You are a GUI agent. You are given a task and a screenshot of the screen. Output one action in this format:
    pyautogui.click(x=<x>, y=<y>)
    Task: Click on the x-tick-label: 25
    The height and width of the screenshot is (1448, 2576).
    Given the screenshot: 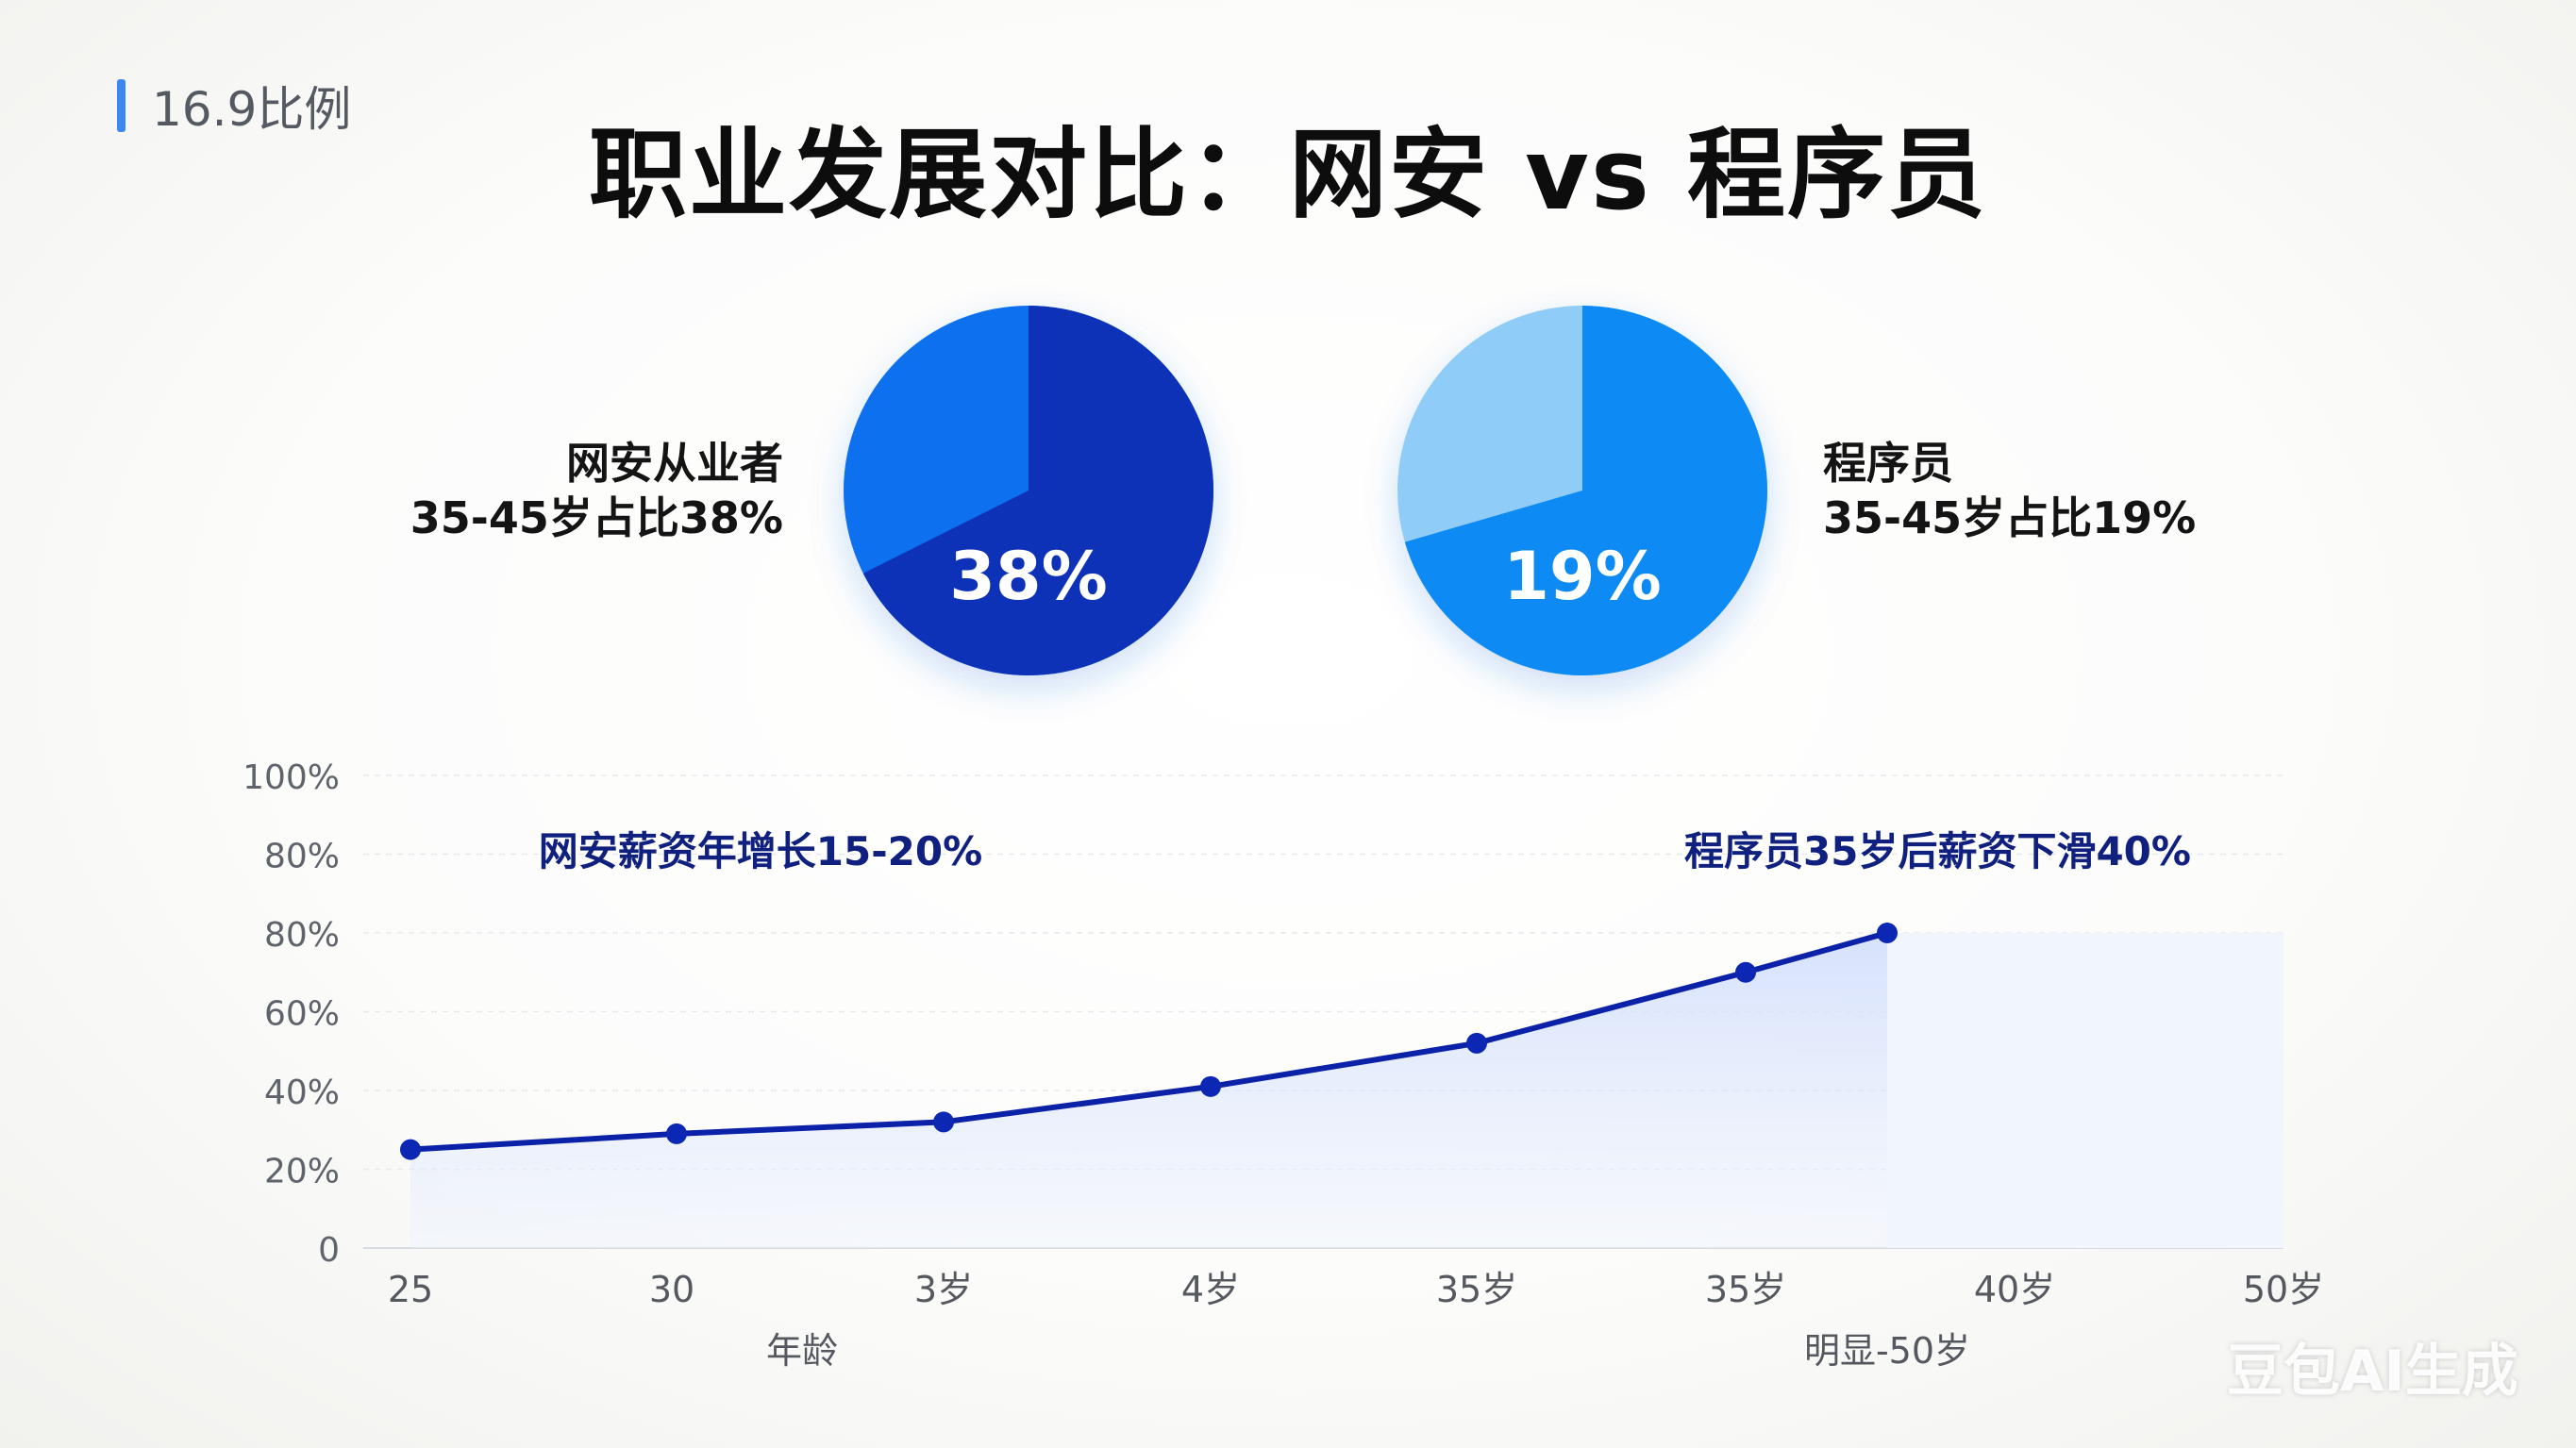 What is the action you would take?
    pyautogui.click(x=410, y=1289)
    